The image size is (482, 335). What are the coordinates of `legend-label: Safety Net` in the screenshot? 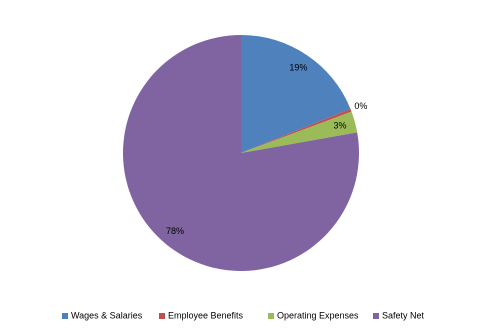 It's located at (403, 315).